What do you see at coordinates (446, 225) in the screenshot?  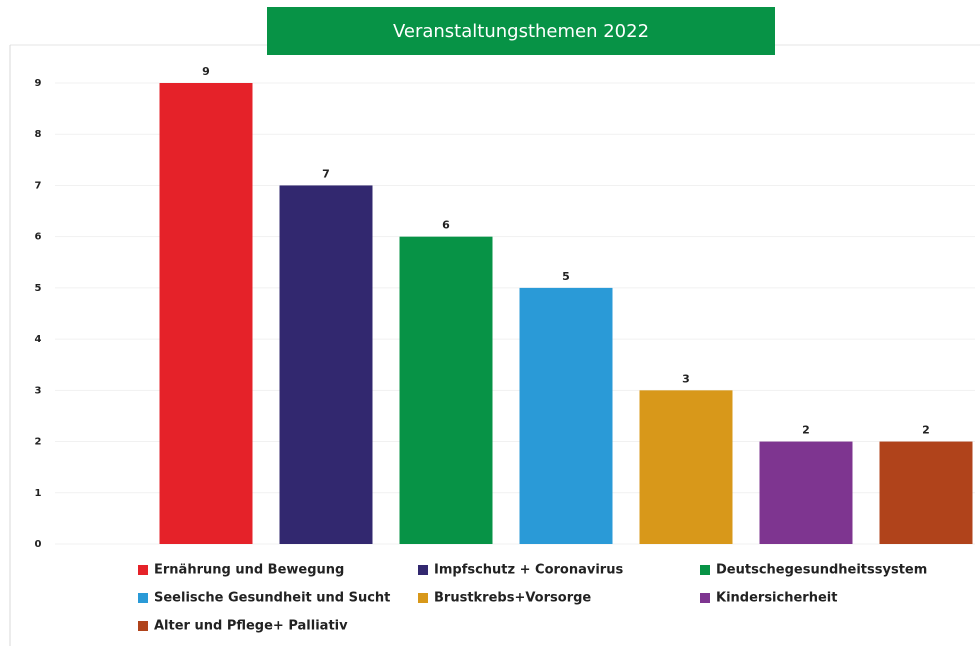 I see `value-label: 6` at bounding box center [446, 225].